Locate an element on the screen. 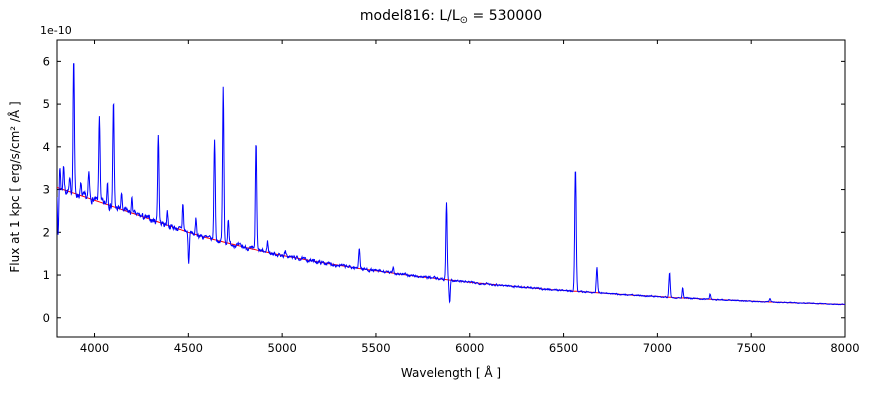 This screenshot has width=880, height=400. y-tick-label: 5 is located at coordinates (46, 104).